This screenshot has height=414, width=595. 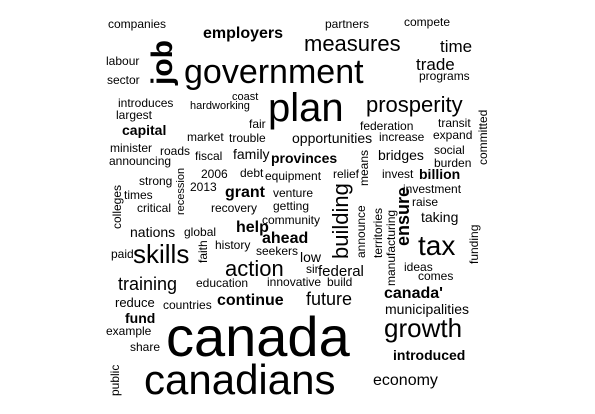 What do you see at coordinates (347, 24) in the screenshot?
I see `word-partners: partners` at bounding box center [347, 24].